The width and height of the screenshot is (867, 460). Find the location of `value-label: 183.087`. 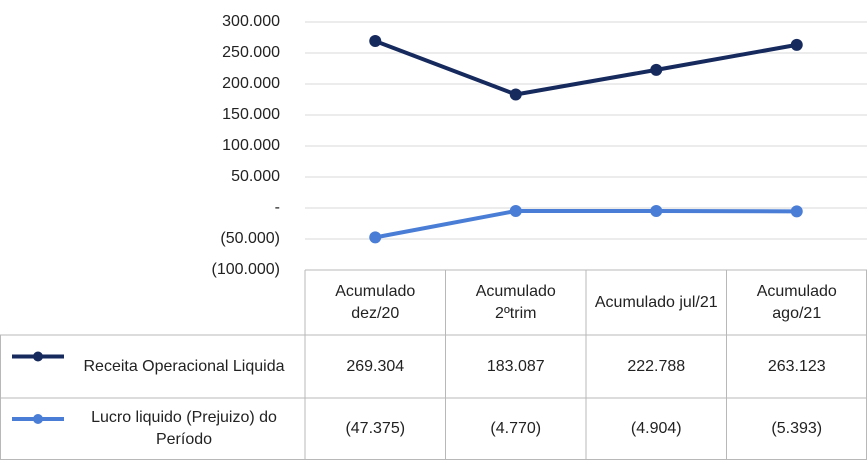

value-label: 183.087 is located at coordinates (515, 366).